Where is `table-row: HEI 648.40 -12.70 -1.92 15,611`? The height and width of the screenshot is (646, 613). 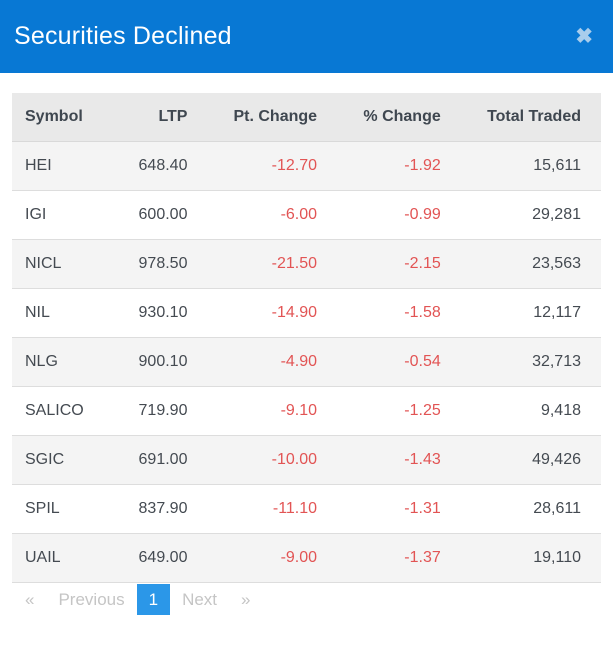 table-row: HEI 648.40 -12.70 -1.92 15,611 is located at coordinates (306, 166).